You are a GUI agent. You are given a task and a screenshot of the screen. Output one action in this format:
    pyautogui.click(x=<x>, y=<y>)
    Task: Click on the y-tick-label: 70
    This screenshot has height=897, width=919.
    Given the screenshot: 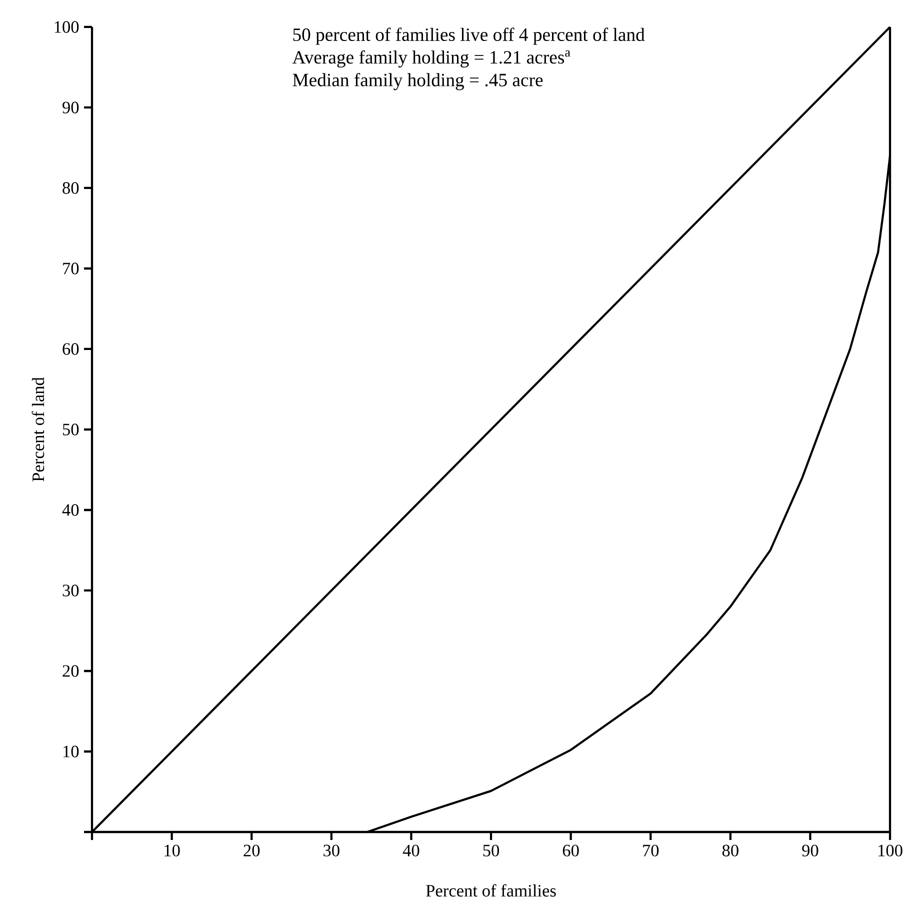 What is the action you would take?
    pyautogui.click(x=71, y=268)
    